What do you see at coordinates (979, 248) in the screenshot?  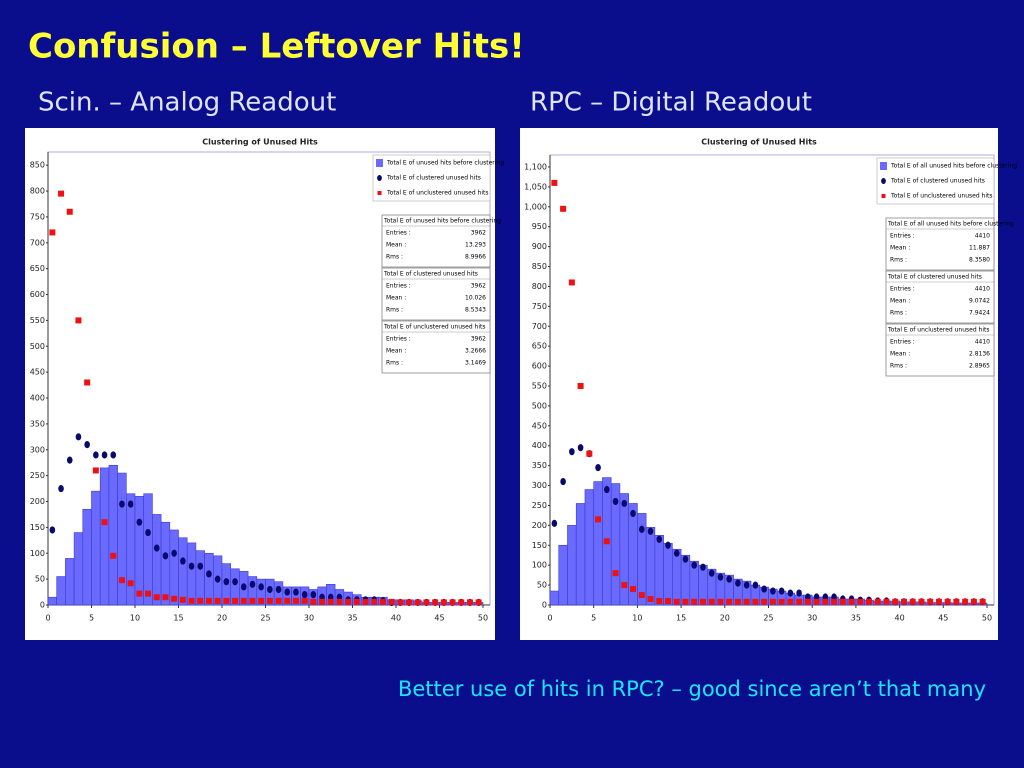 I see `stats-value: 11.887` at bounding box center [979, 248].